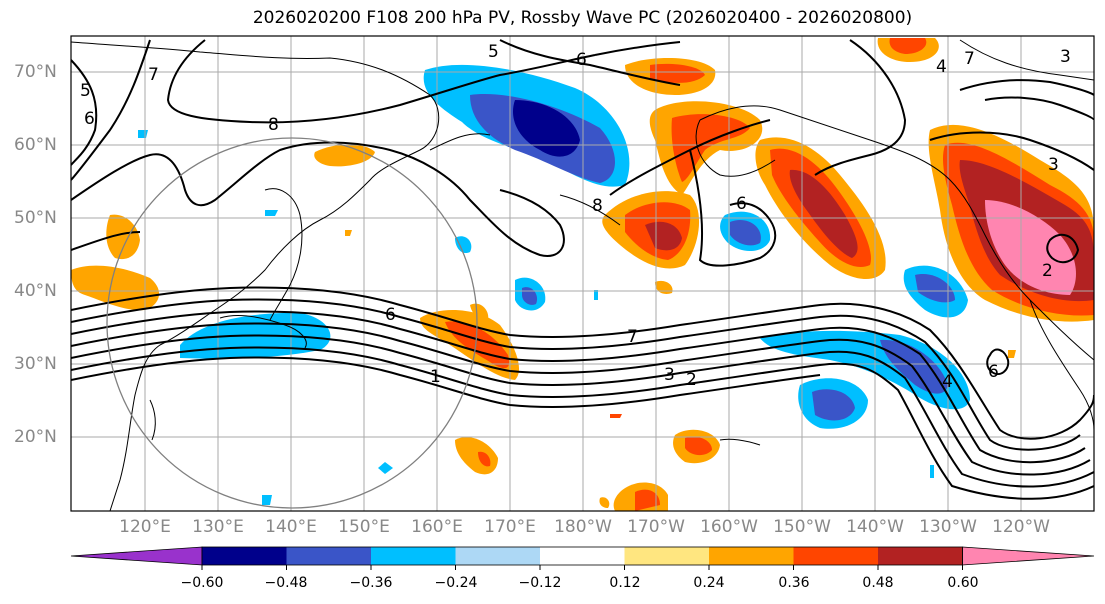 Image resolution: width=1105 pixels, height=604 pixels. What do you see at coordinates (510, 527) in the screenshot?
I see `lon-label-170e: 170°E` at bounding box center [510, 527].